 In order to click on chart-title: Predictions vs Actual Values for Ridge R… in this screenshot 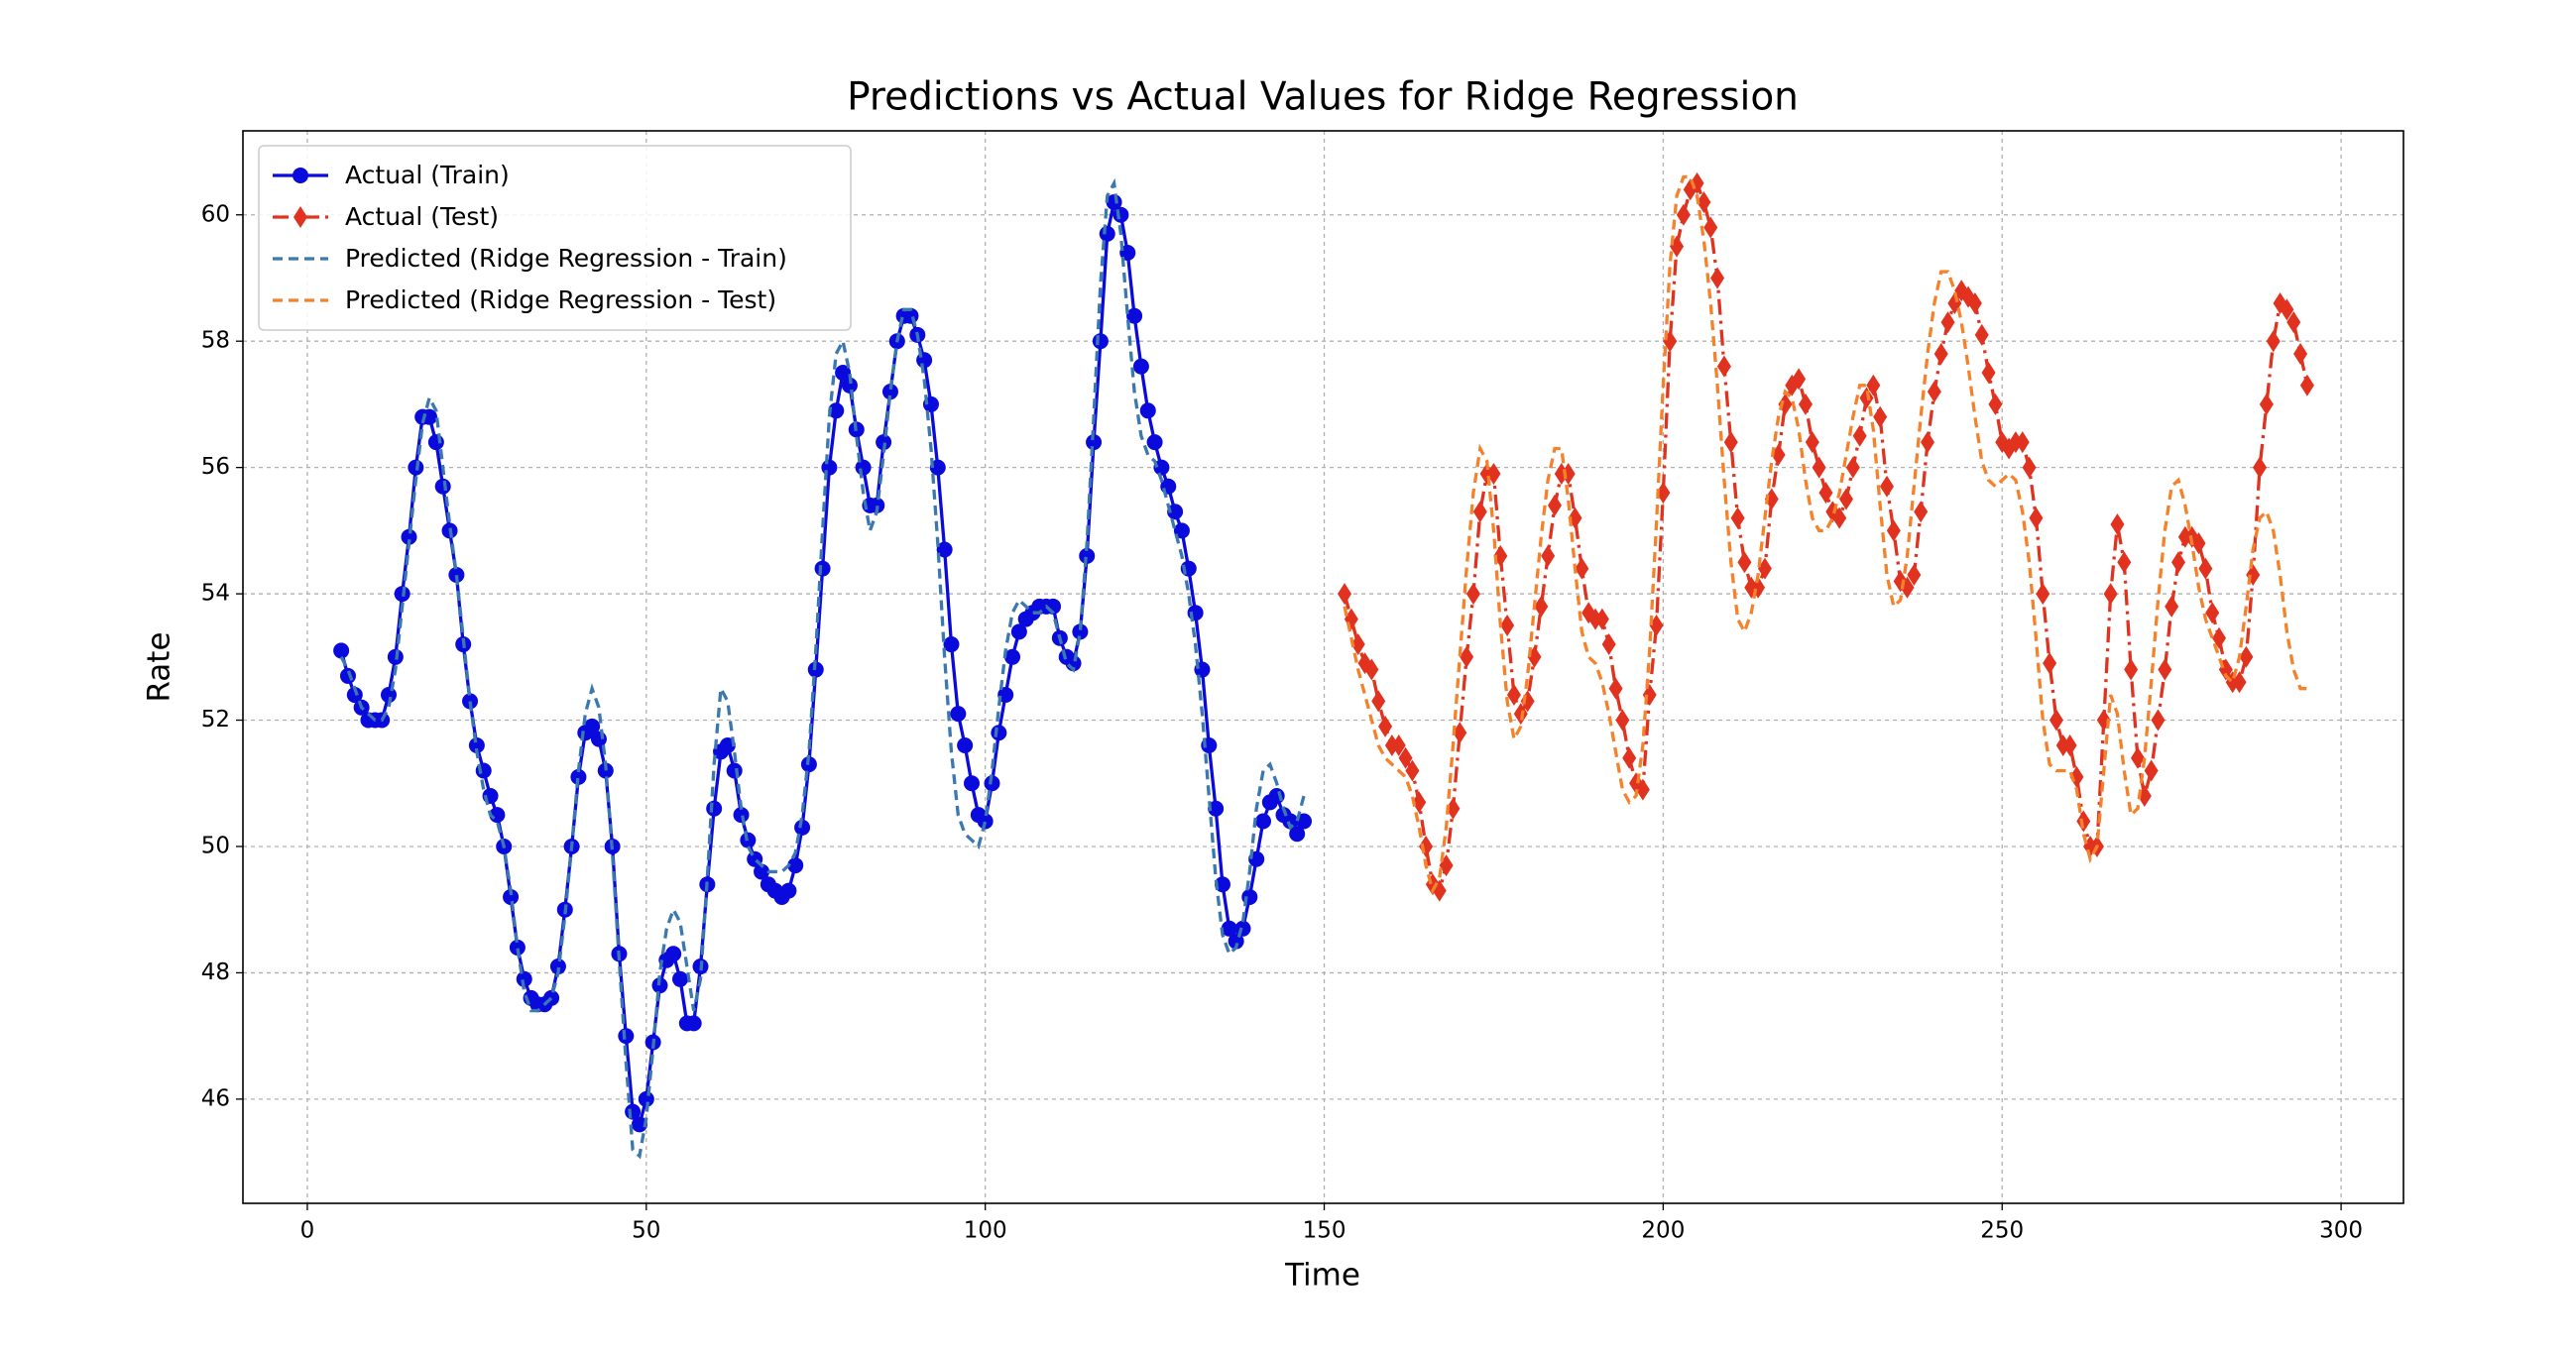, I will do `click(1323, 97)`.